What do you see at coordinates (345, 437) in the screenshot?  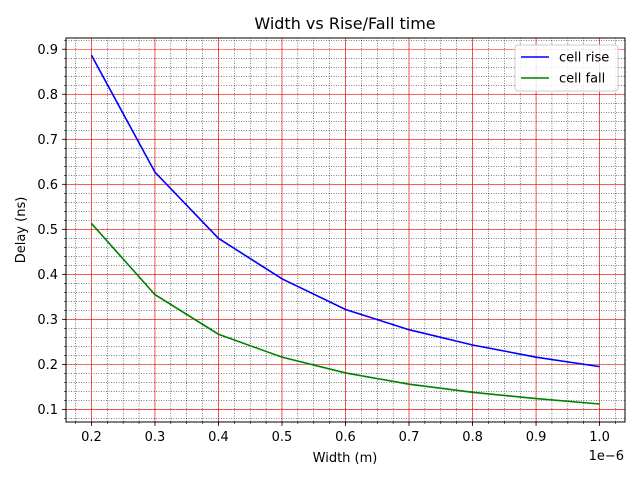 I see `x-tick-label: 0.6` at bounding box center [345, 437].